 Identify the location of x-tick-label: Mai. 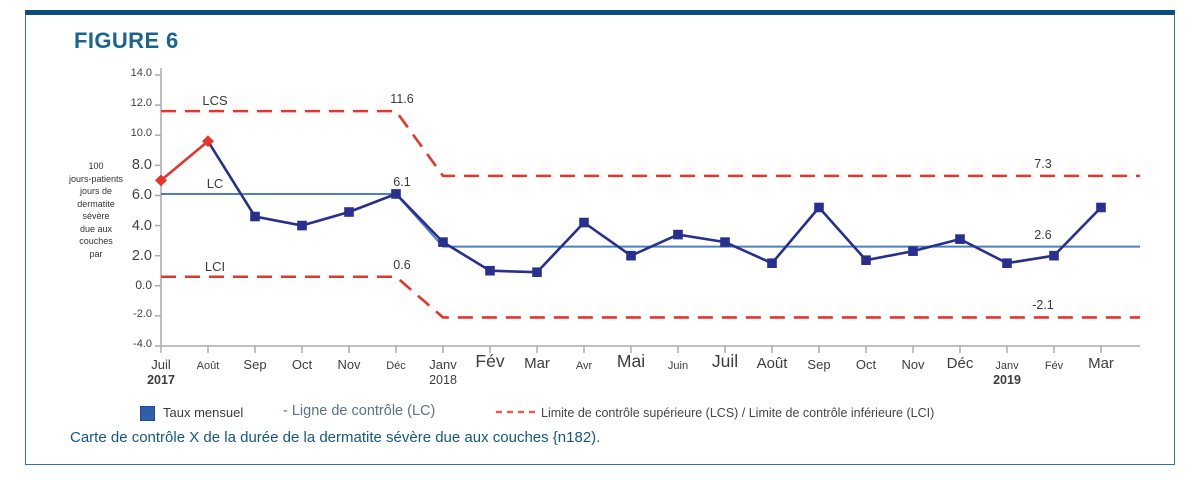
(631, 361).